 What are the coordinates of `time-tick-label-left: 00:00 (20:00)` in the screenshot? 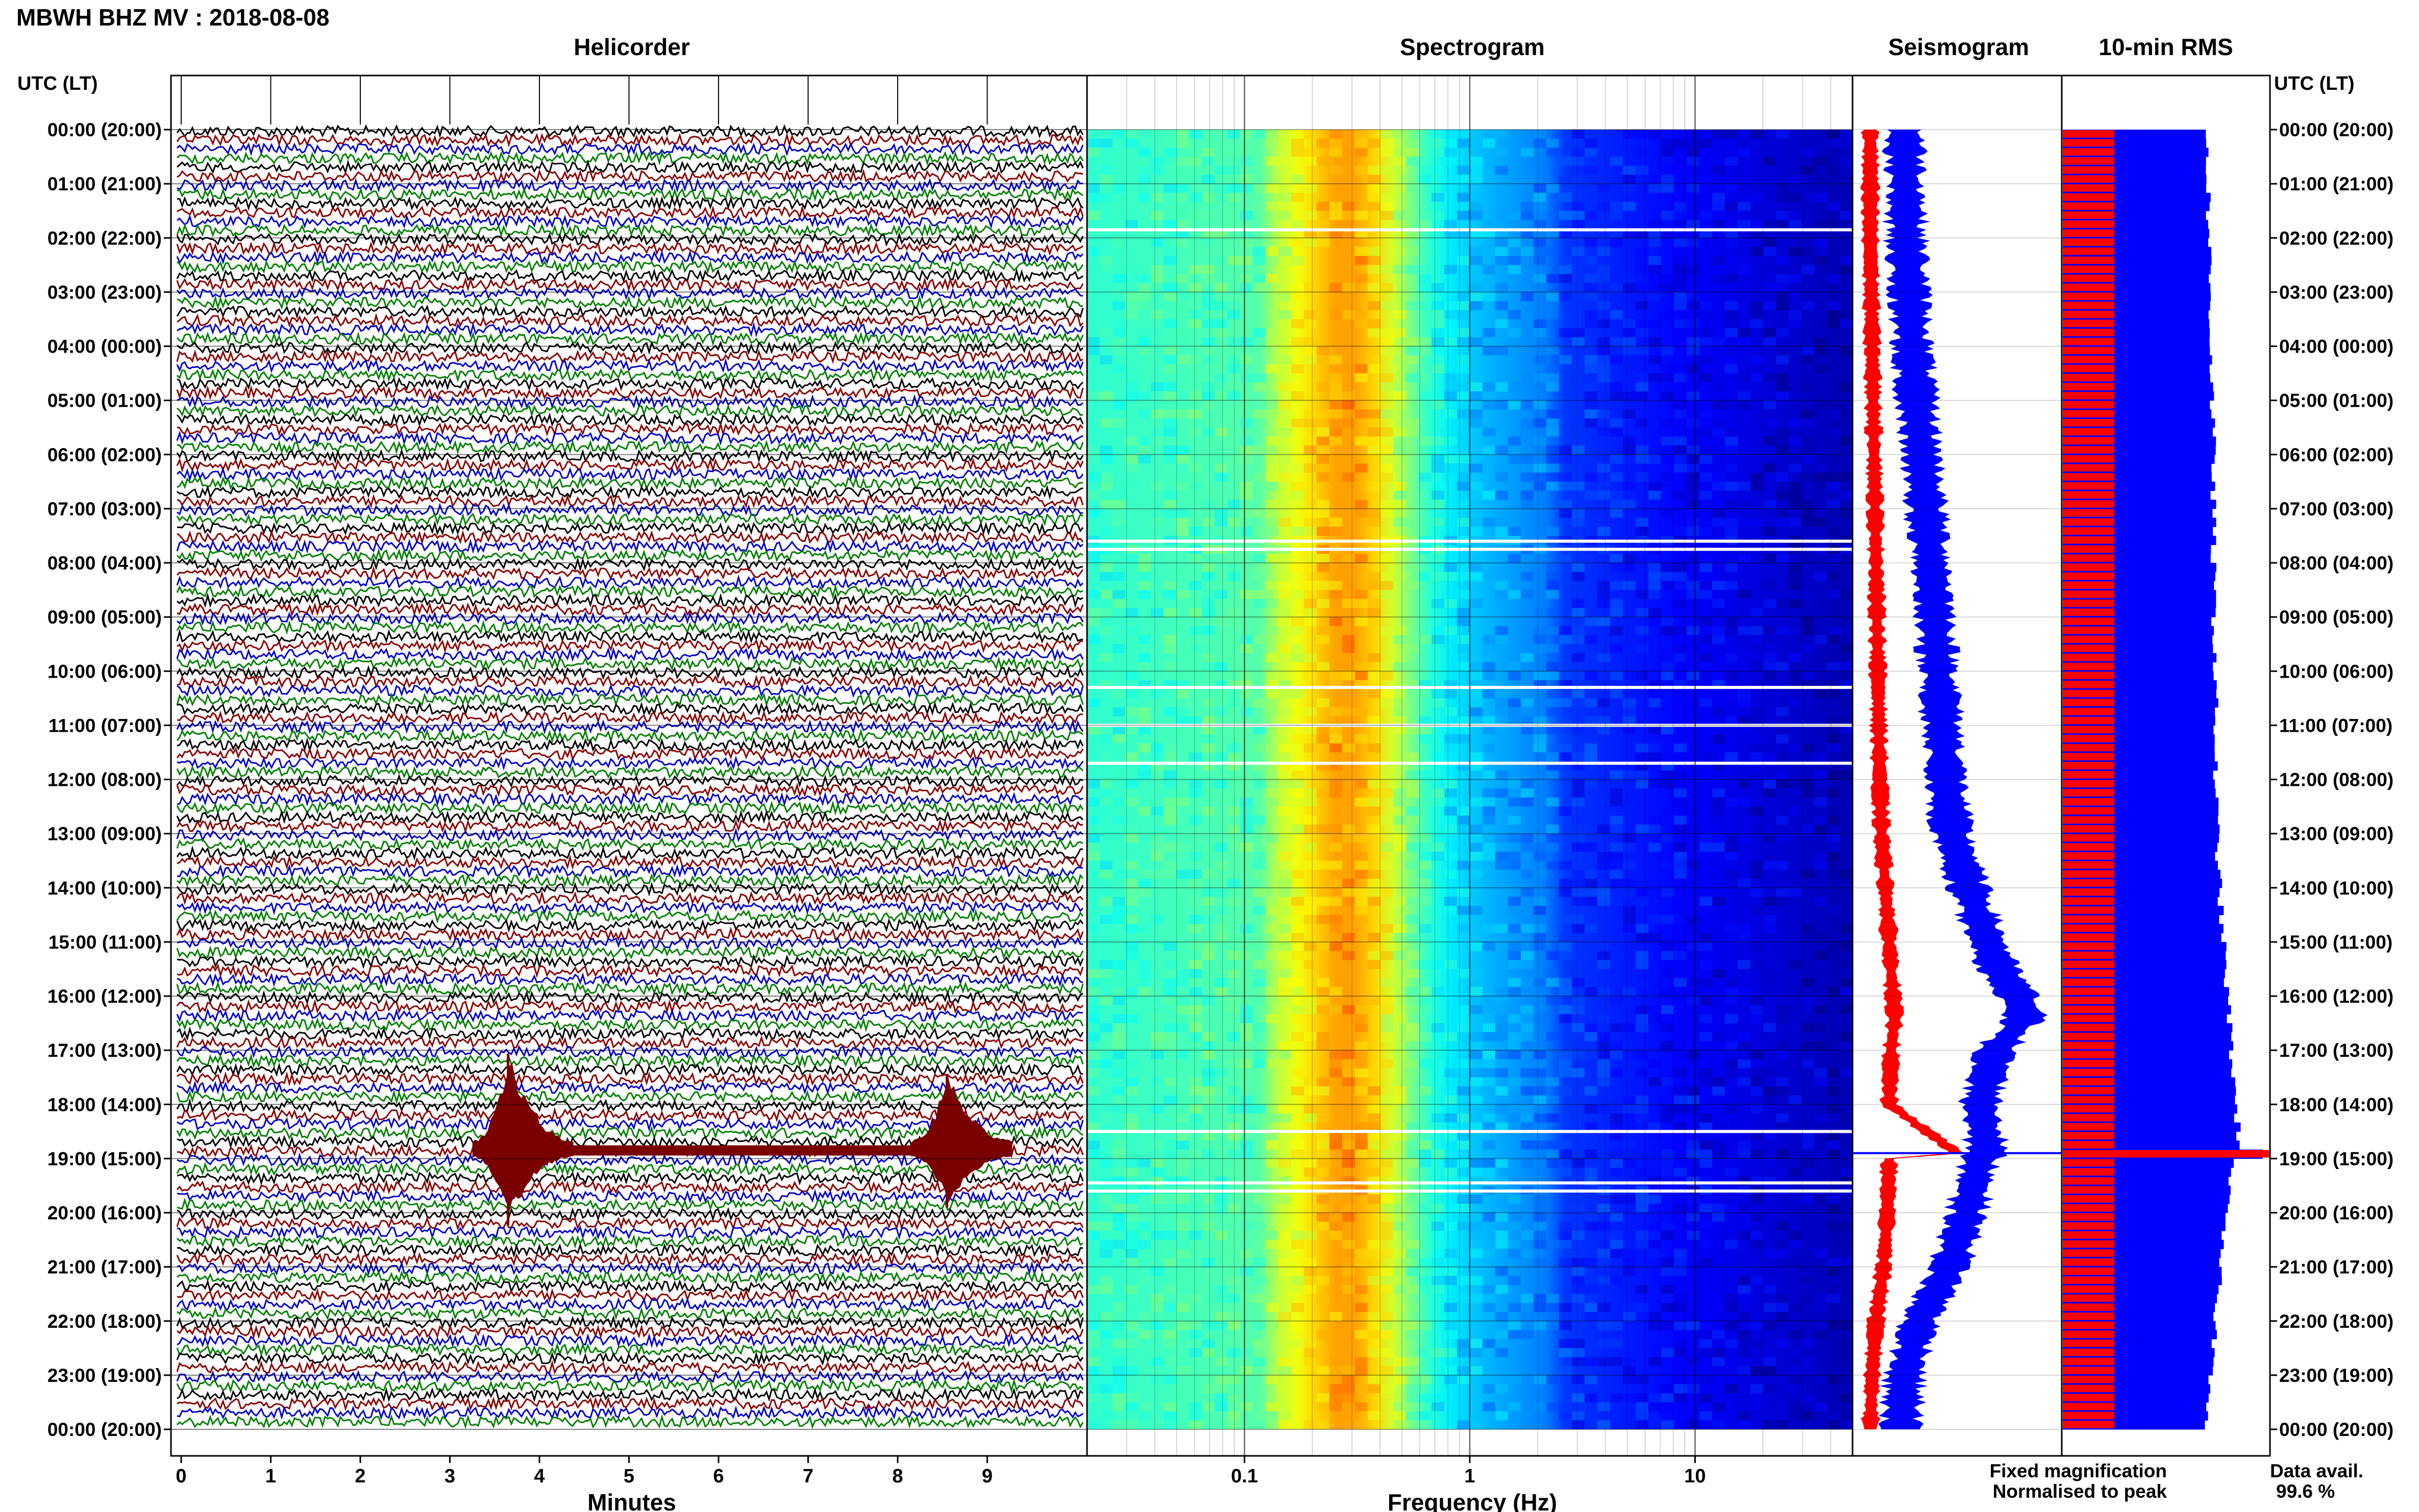 It's located at (104, 1429).